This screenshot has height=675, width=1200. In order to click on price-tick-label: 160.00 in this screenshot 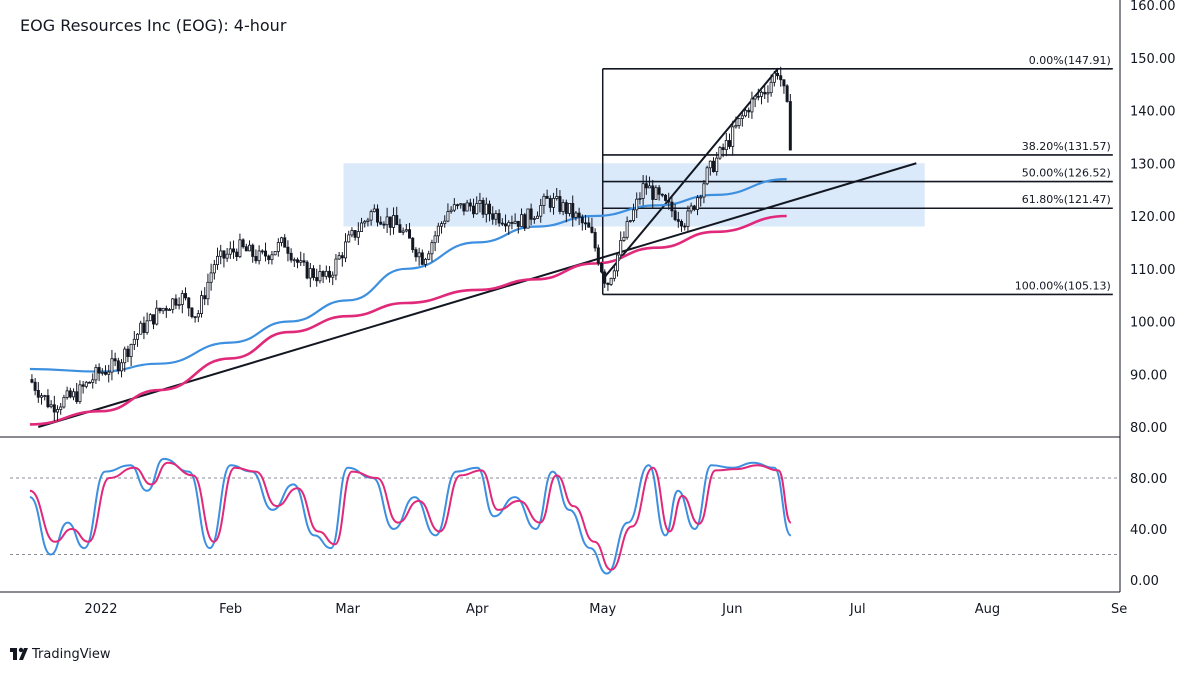, I will do `click(1153, 7)`.